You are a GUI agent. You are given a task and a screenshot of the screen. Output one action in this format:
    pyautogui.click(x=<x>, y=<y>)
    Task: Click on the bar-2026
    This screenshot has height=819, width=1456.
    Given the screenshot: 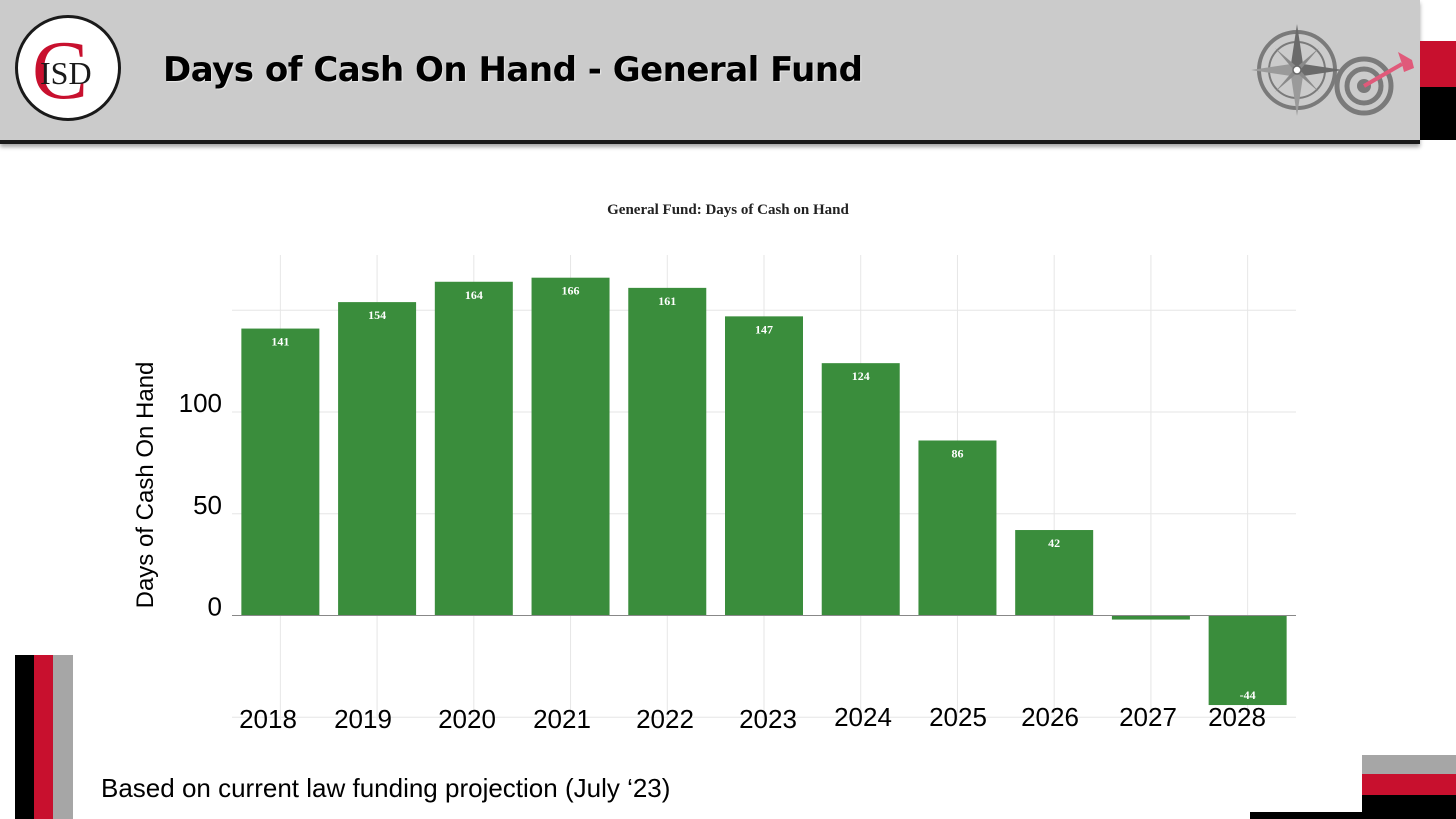 What is the action you would take?
    pyautogui.click(x=1054, y=573)
    